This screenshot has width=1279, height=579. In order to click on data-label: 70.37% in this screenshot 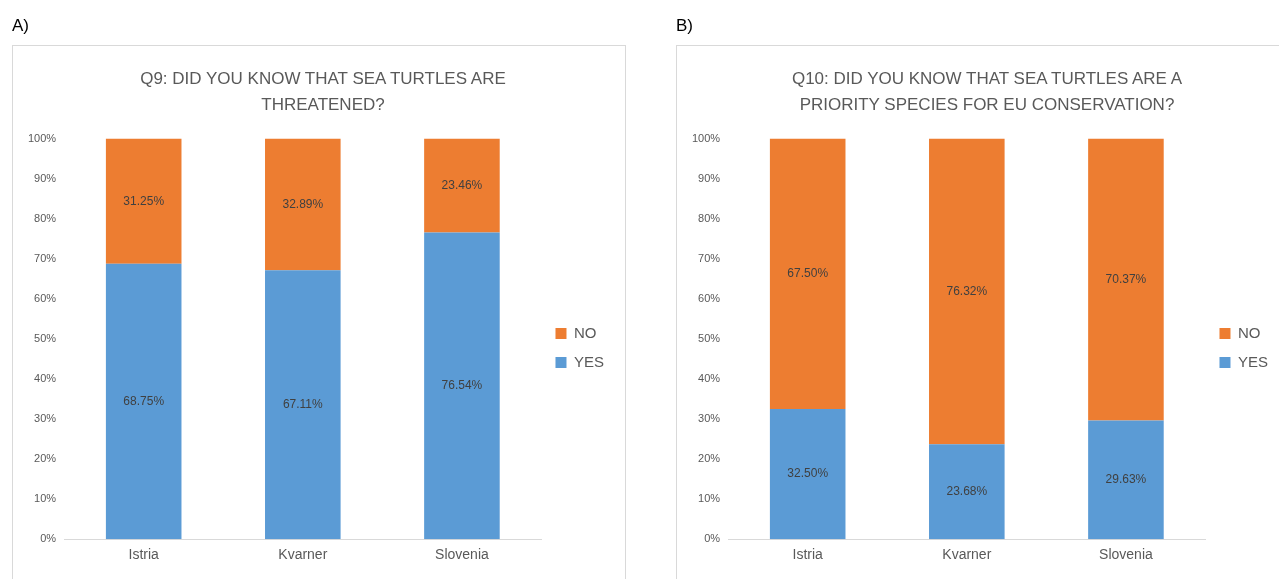, I will do `click(1126, 278)`.